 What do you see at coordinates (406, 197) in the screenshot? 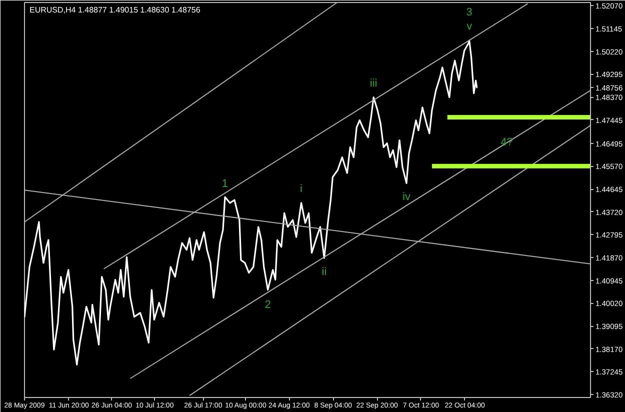
I see `annotation: iv` at bounding box center [406, 197].